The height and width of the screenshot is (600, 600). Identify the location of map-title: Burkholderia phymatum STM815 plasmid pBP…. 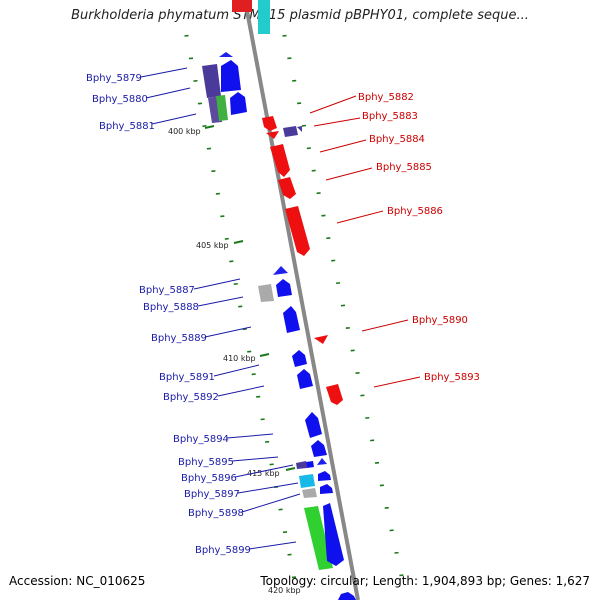
(300, 15).